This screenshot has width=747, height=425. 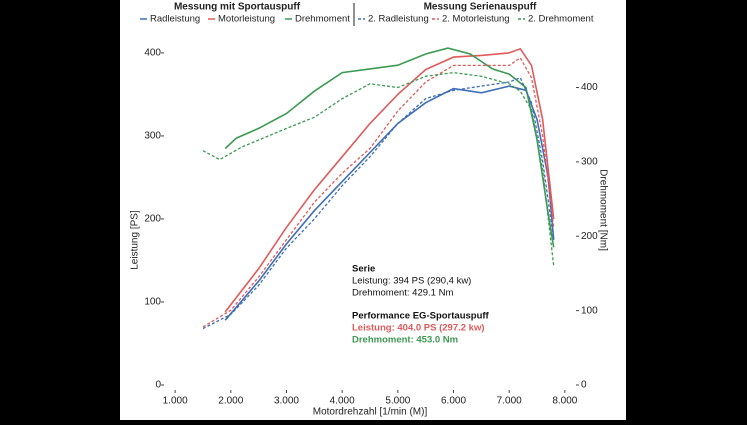 What do you see at coordinates (175, 19) in the screenshot?
I see `legend-label: Radleistung` at bounding box center [175, 19].